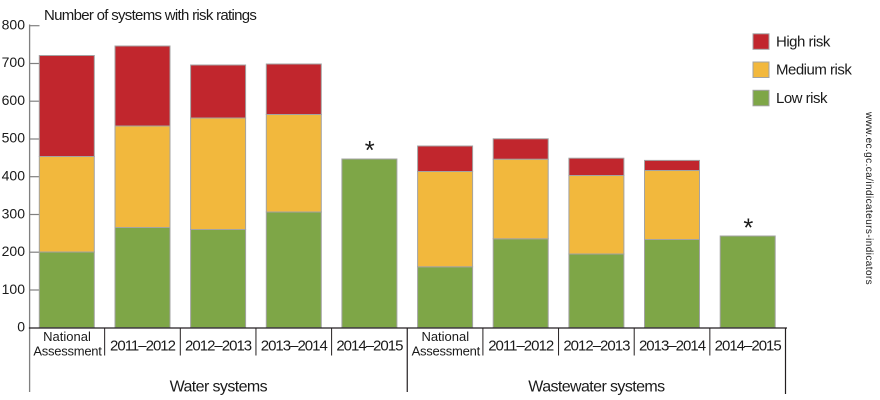 The width and height of the screenshot is (880, 400). Describe the element at coordinates (14, 138) in the screenshot. I see `svg-text: 500` at that location.